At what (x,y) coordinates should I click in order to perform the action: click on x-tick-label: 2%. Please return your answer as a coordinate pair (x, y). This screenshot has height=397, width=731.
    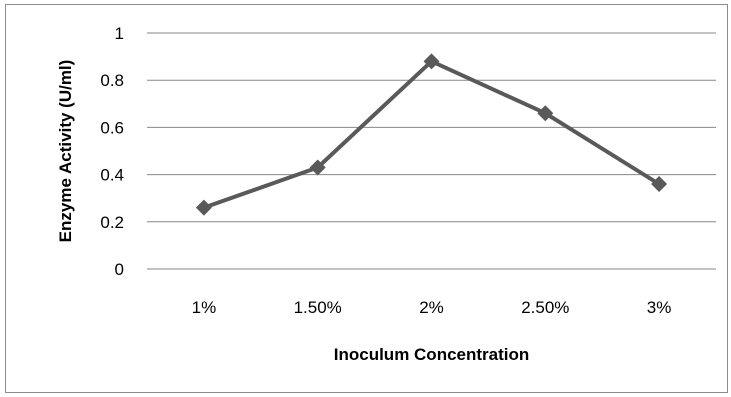
    Looking at the image, I should click on (431, 307).